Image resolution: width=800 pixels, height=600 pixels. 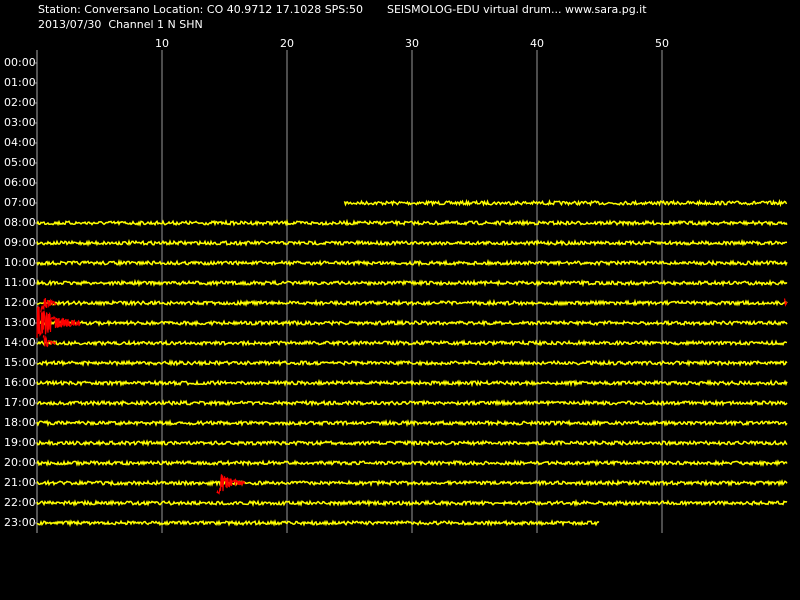 What do you see at coordinates (20, 342) in the screenshot?
I see `hour-label: 14:00` at bounding box center [20, 342].